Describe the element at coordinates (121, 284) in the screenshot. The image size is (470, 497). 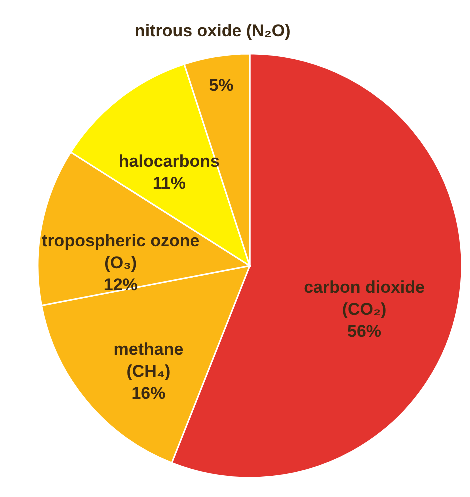
I see `data-label: 12%` at that location.